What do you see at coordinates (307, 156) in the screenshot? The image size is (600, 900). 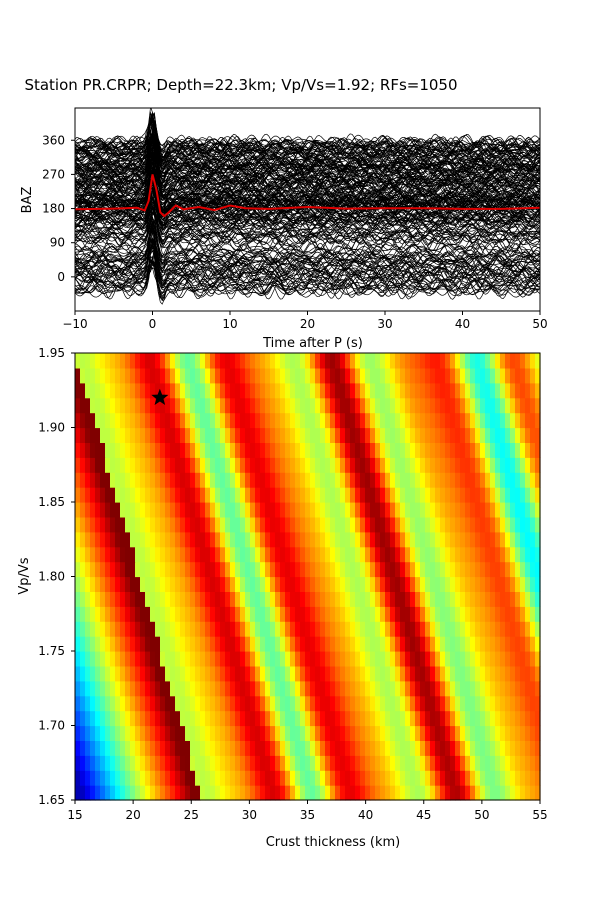 I see `rf-trace` at bounding box center [307, 156].